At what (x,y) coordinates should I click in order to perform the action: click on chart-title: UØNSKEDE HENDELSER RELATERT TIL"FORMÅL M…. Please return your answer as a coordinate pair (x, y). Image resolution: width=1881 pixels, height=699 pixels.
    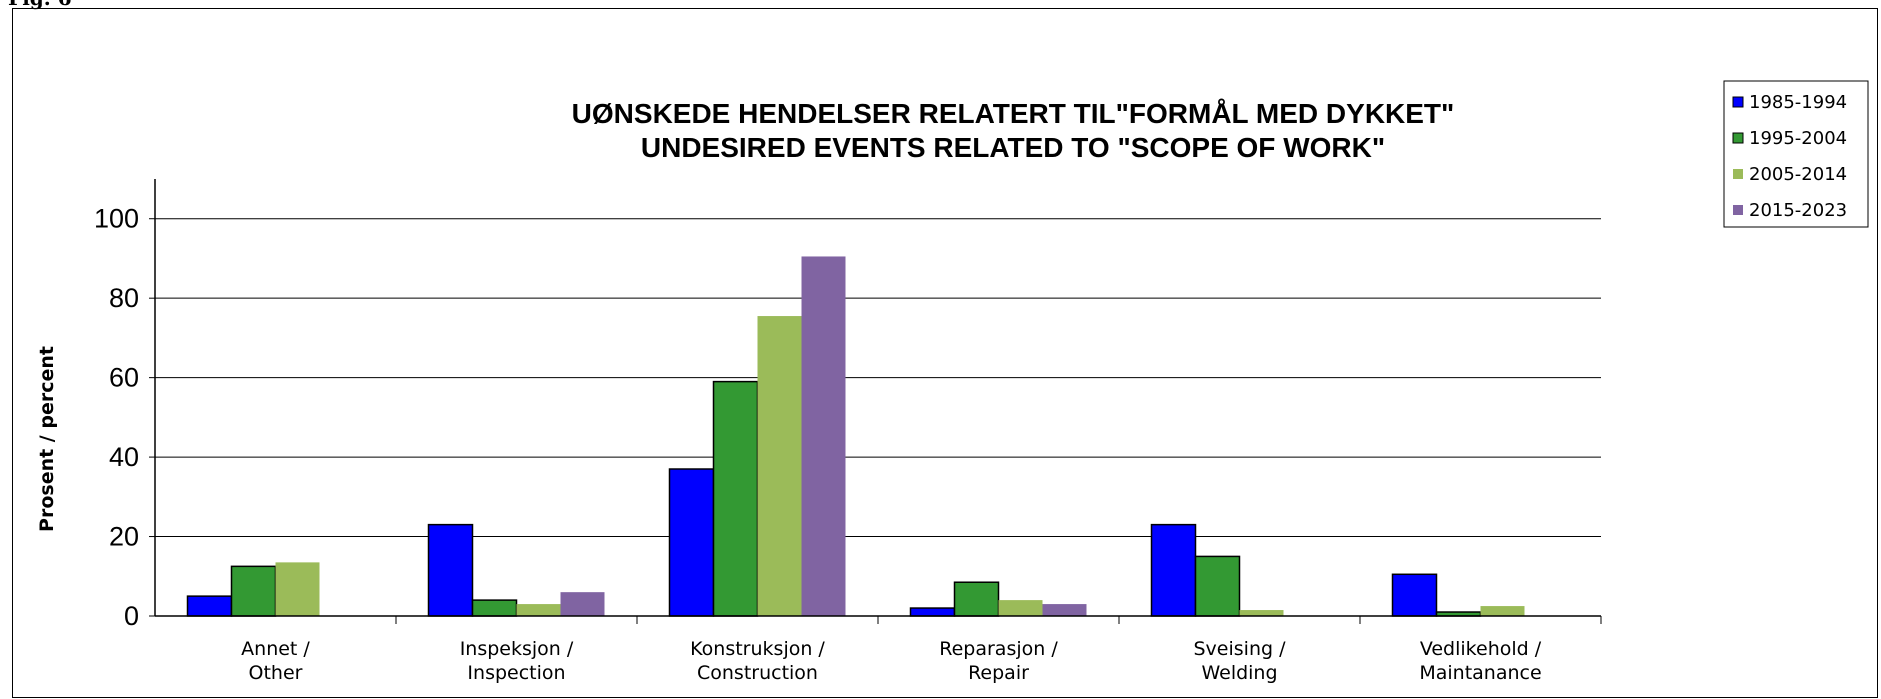
    Looking at the image, I should click on (1013, 113).